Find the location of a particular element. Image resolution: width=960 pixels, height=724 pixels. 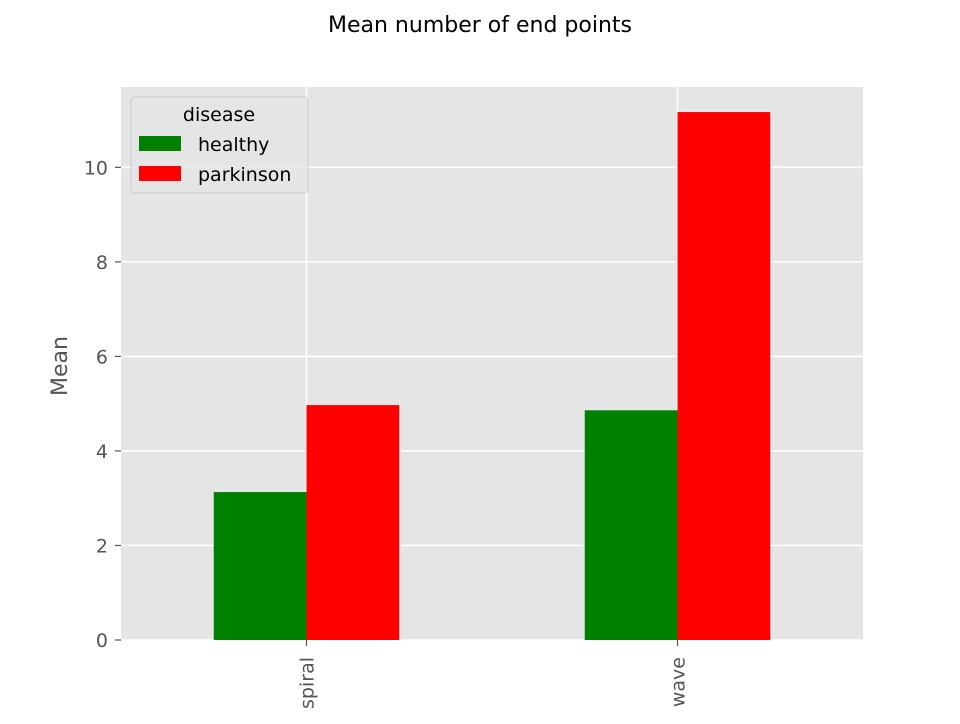

bar-parkinson-spiral is located at coordinates (353, 522).